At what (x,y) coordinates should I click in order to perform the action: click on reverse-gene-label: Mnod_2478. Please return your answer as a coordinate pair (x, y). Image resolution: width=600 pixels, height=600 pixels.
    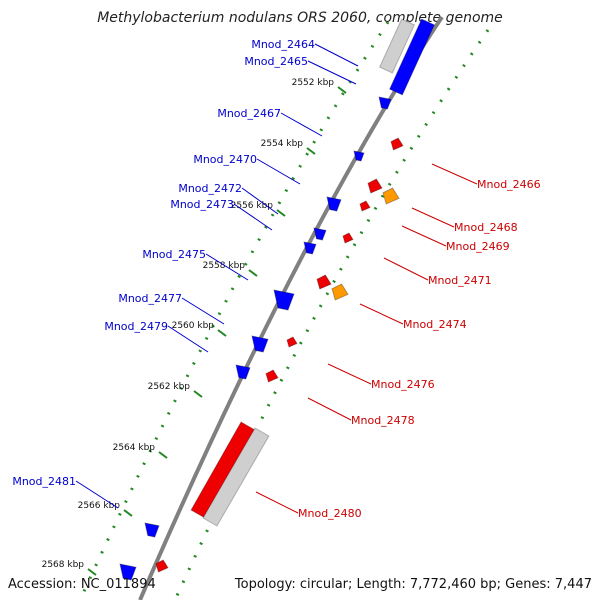
    Looking at the image, I should click on (383, 420).